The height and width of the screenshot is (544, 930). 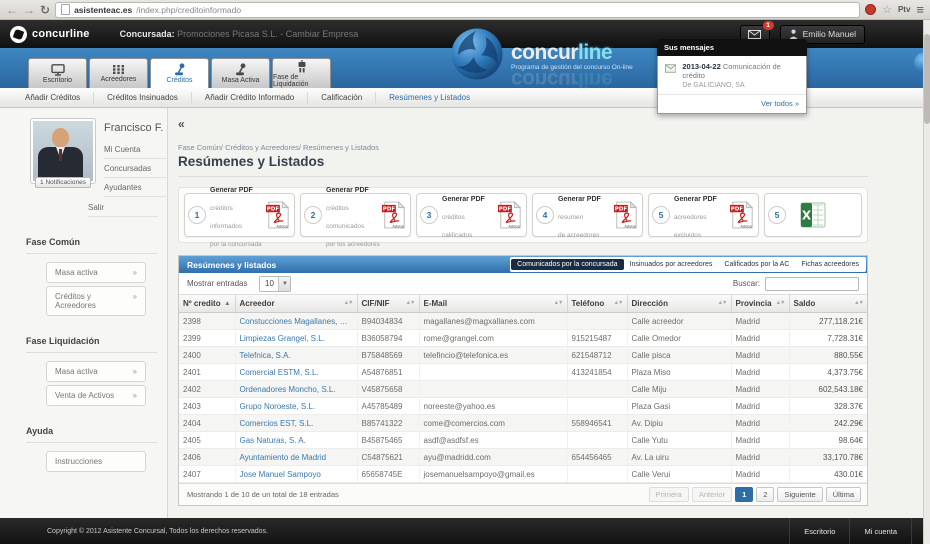 What do you see at coordinates (295, 423) in the screenshot?
I see `acreedor-link: Comercios EST, S.L.` at bounding box center [295, 423].